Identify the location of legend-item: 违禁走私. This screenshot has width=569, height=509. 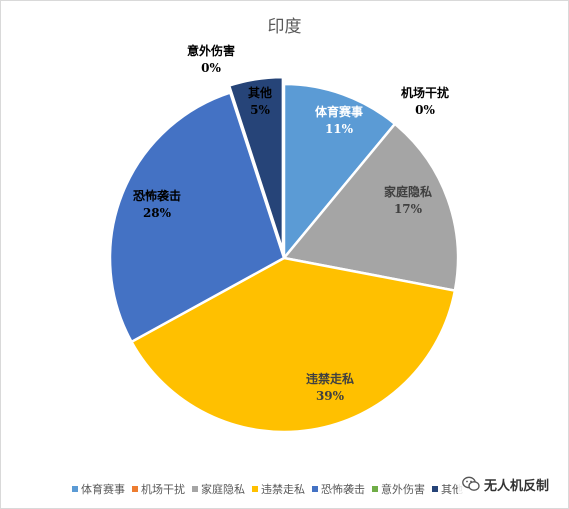
(278, 489).